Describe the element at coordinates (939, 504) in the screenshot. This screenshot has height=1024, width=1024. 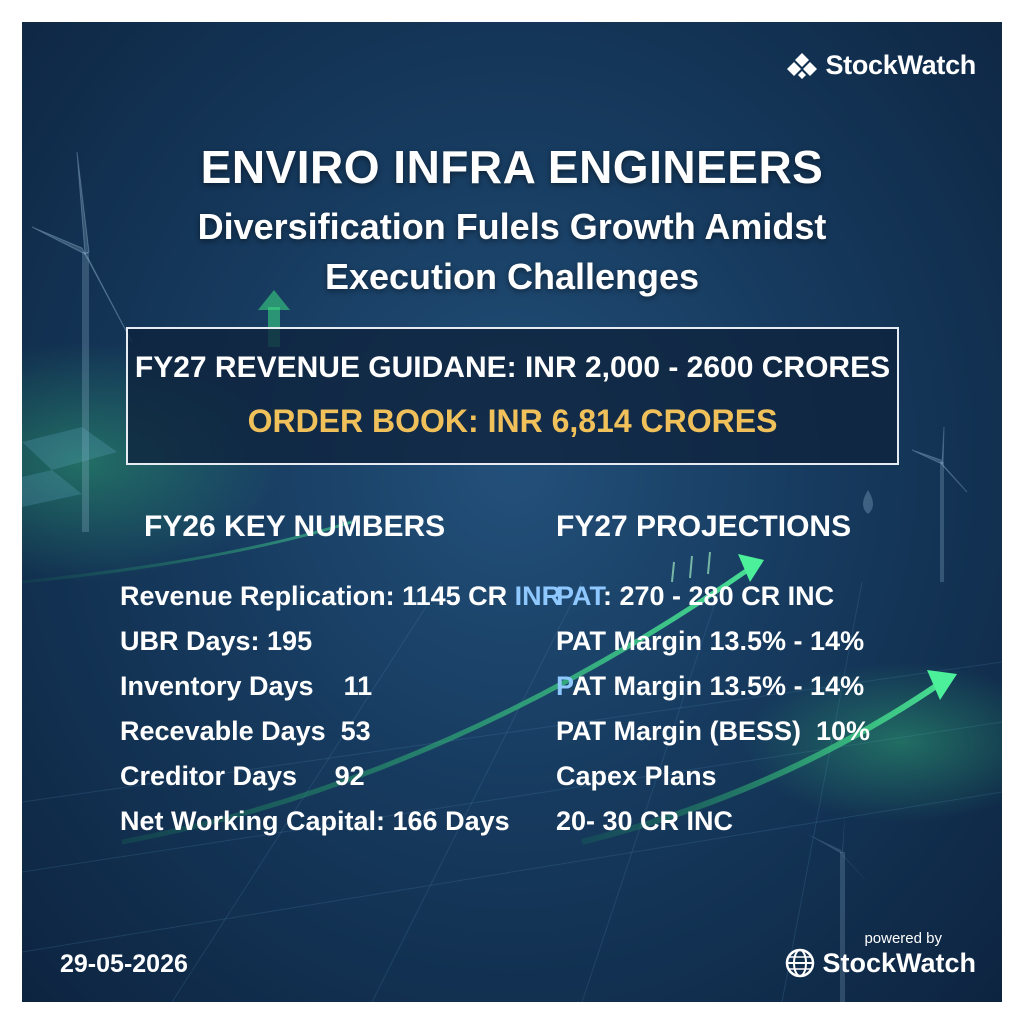
I see `wind-turbine-small-icon` at that location.